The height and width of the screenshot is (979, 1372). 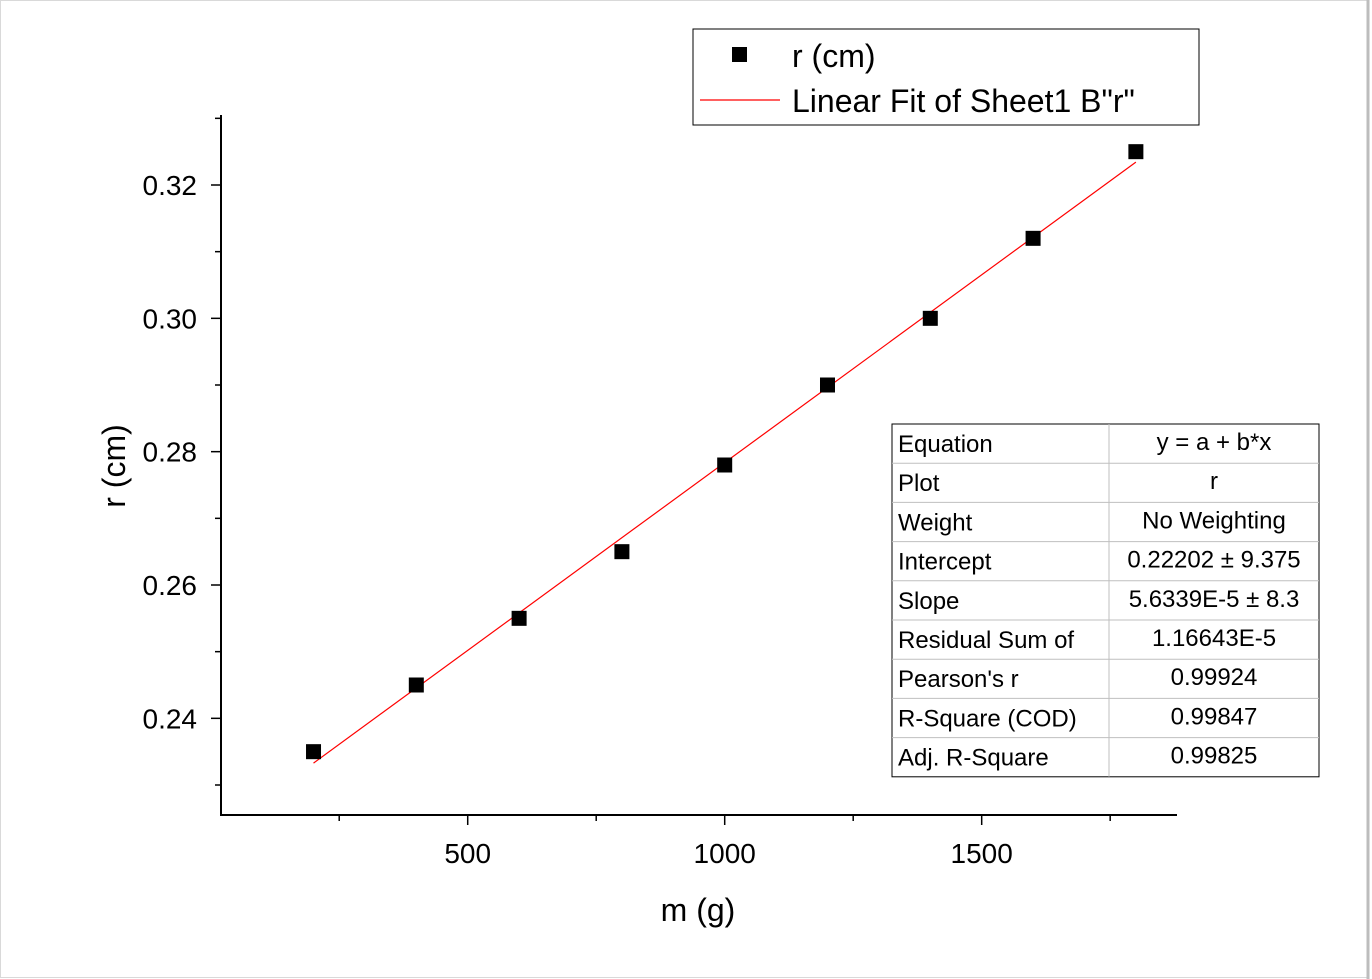 What do you see at coordinates (467, 853) in the screenshot?
I see `x-tick-label: 500` at bounding box center [467, 853].